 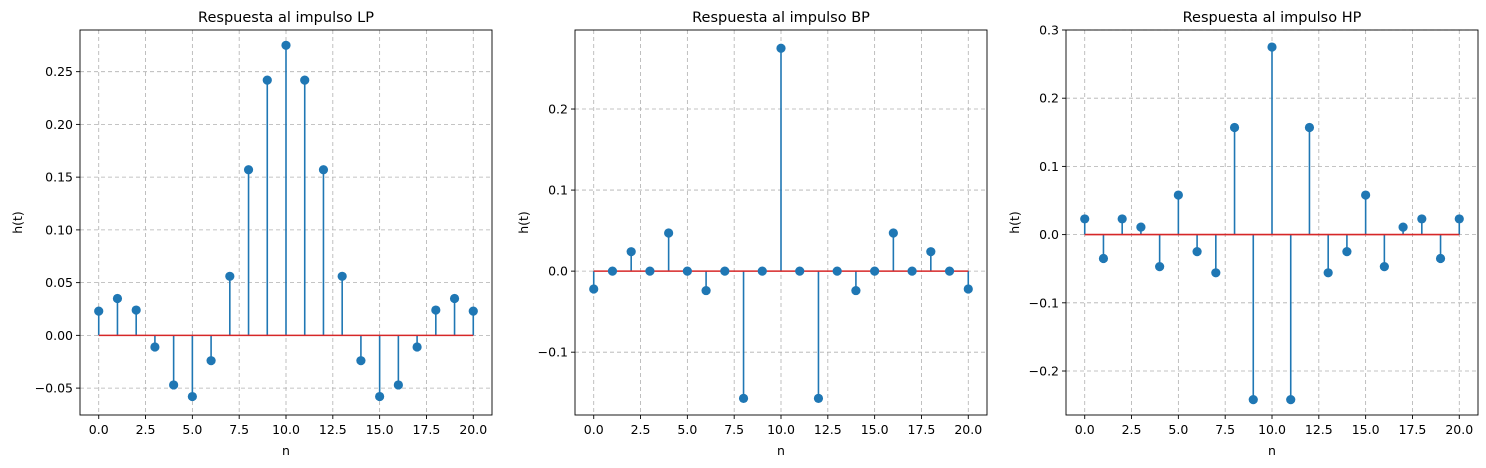 I want to click on chart-title: Respuesta al impulso LP, so click(x=286, y=18).